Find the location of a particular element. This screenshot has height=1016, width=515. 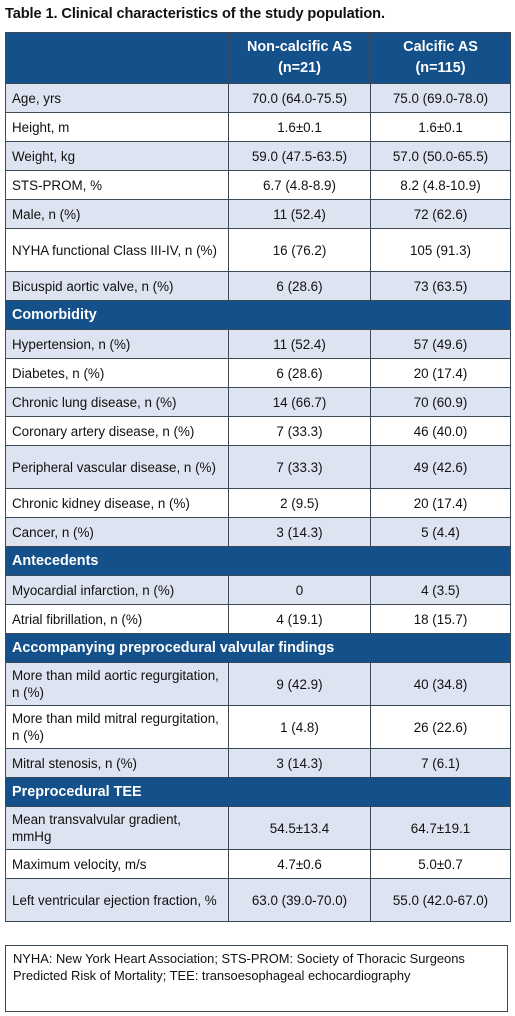

cell-non-calcific: 63.0 (39.0-70.0) is located at coordinates (299, 900).